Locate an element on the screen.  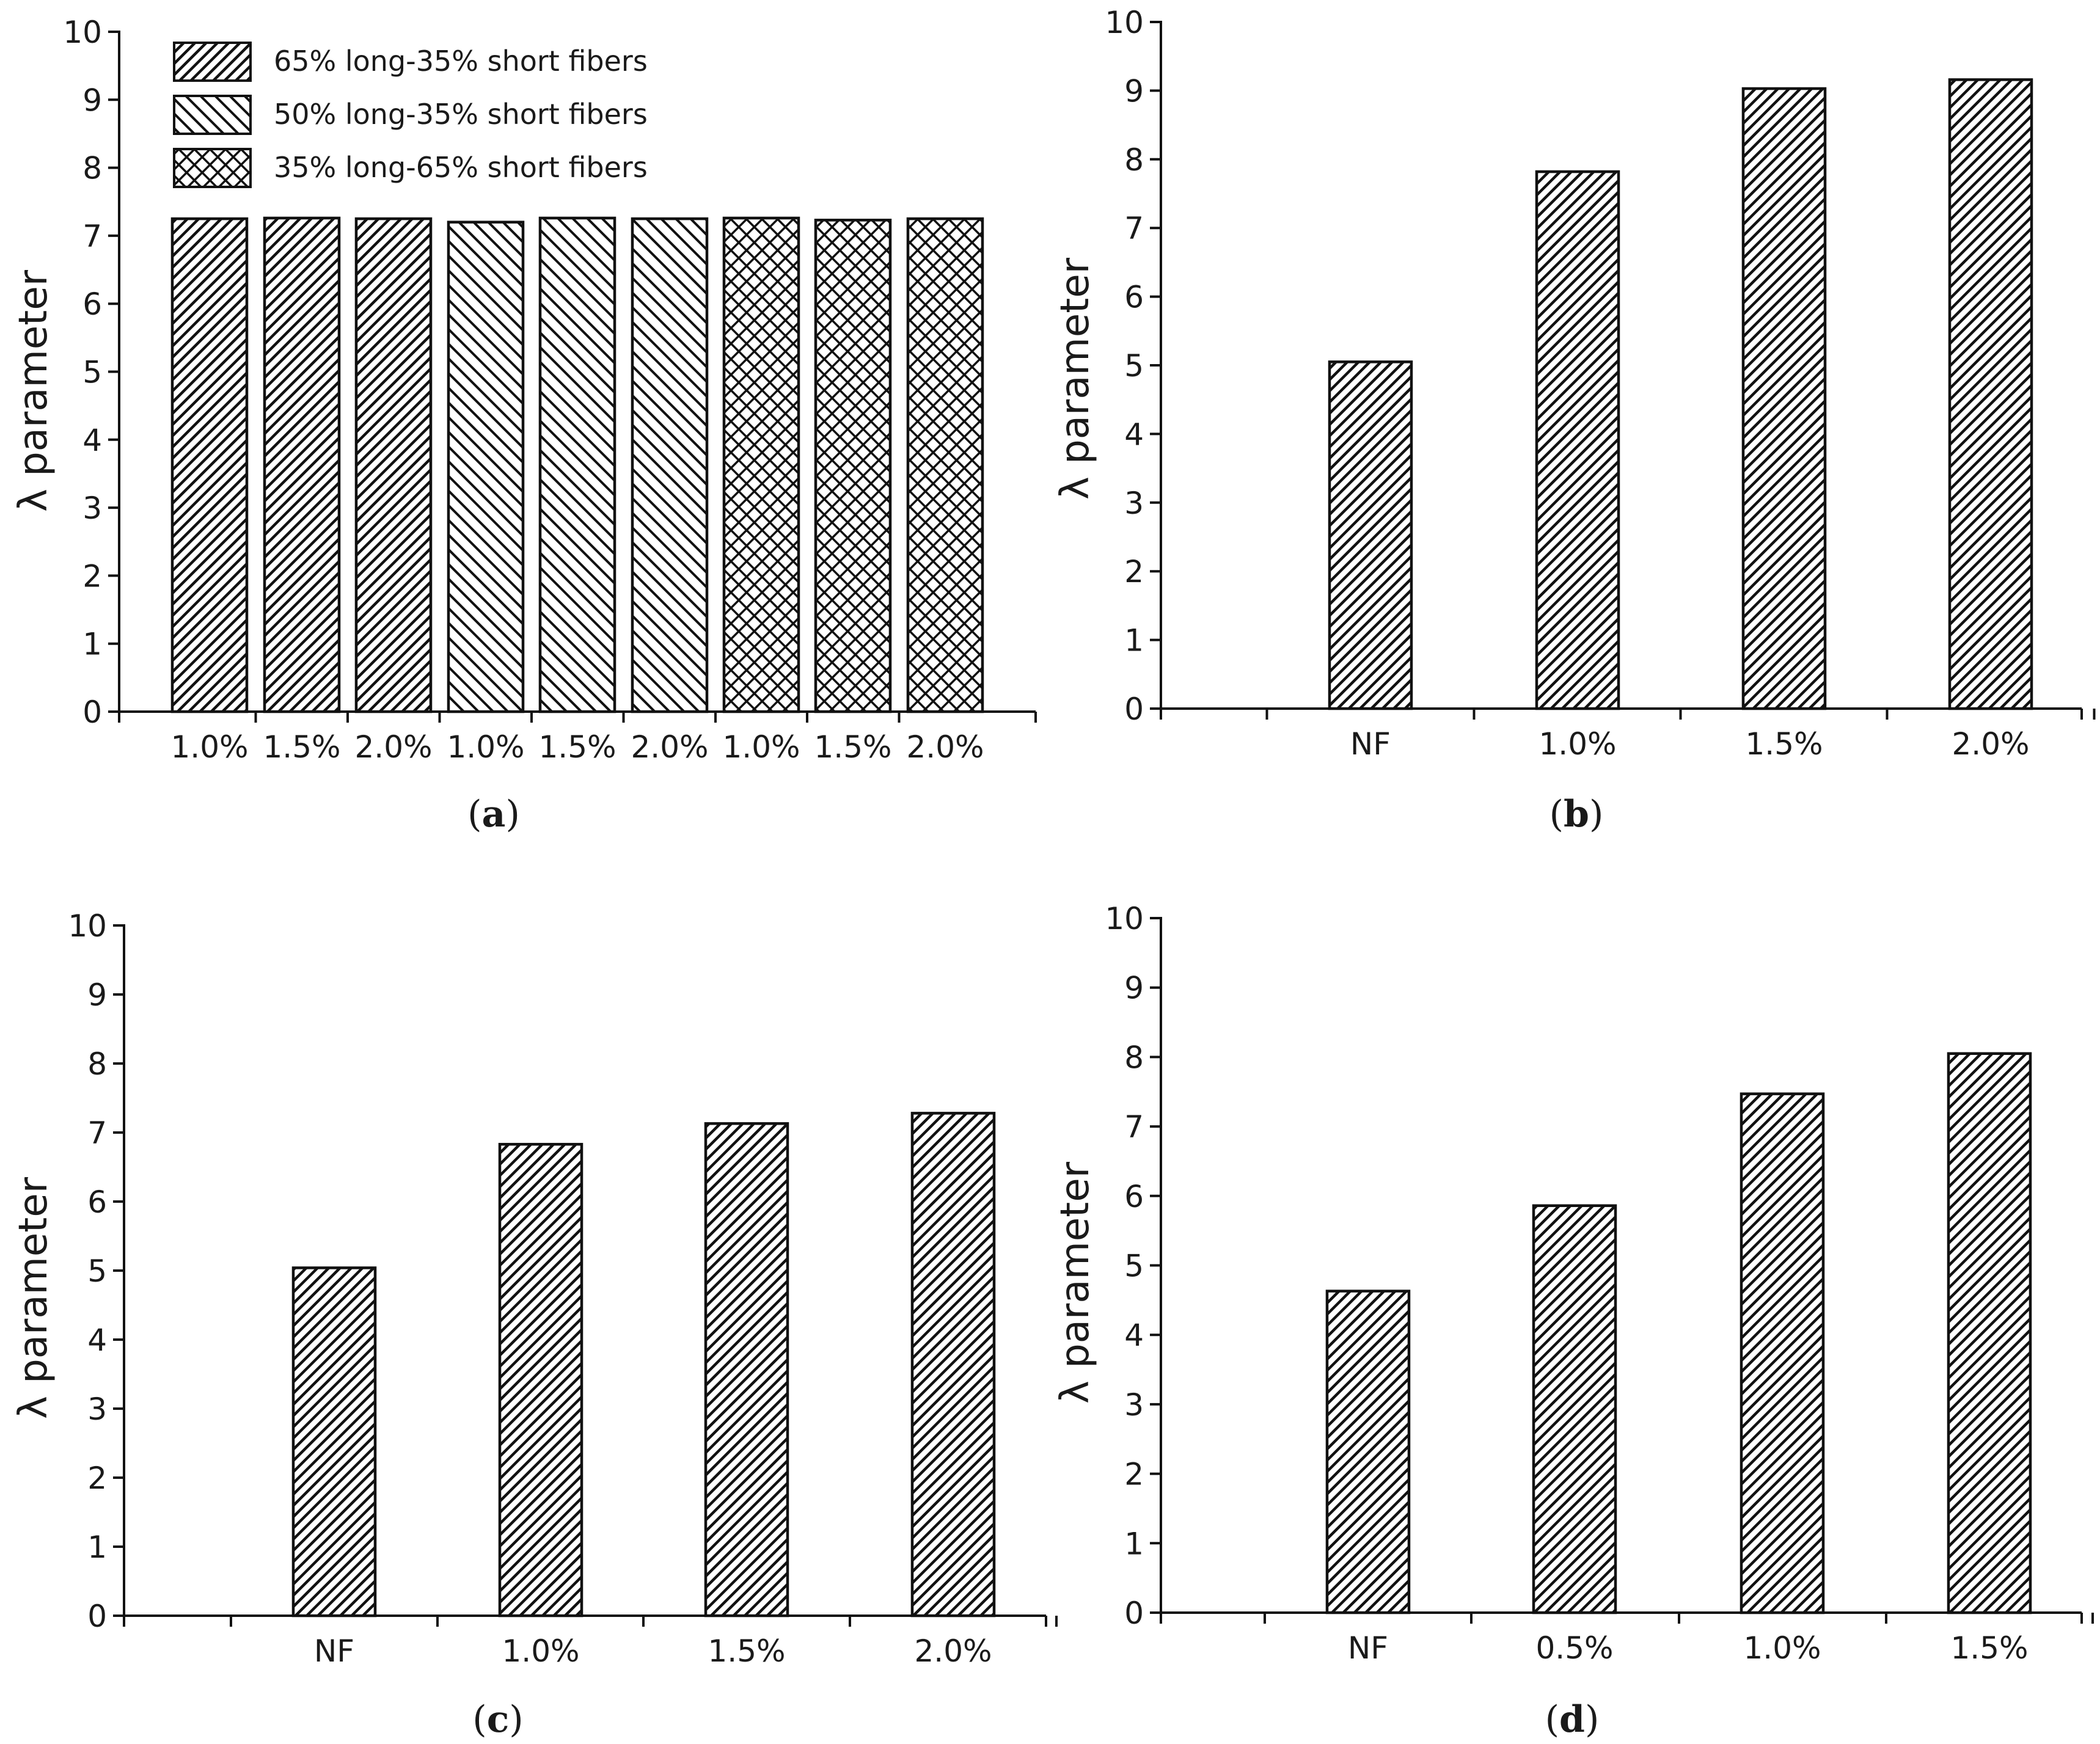
y-tick-label: 8 is located at coordinates (97, 1064).